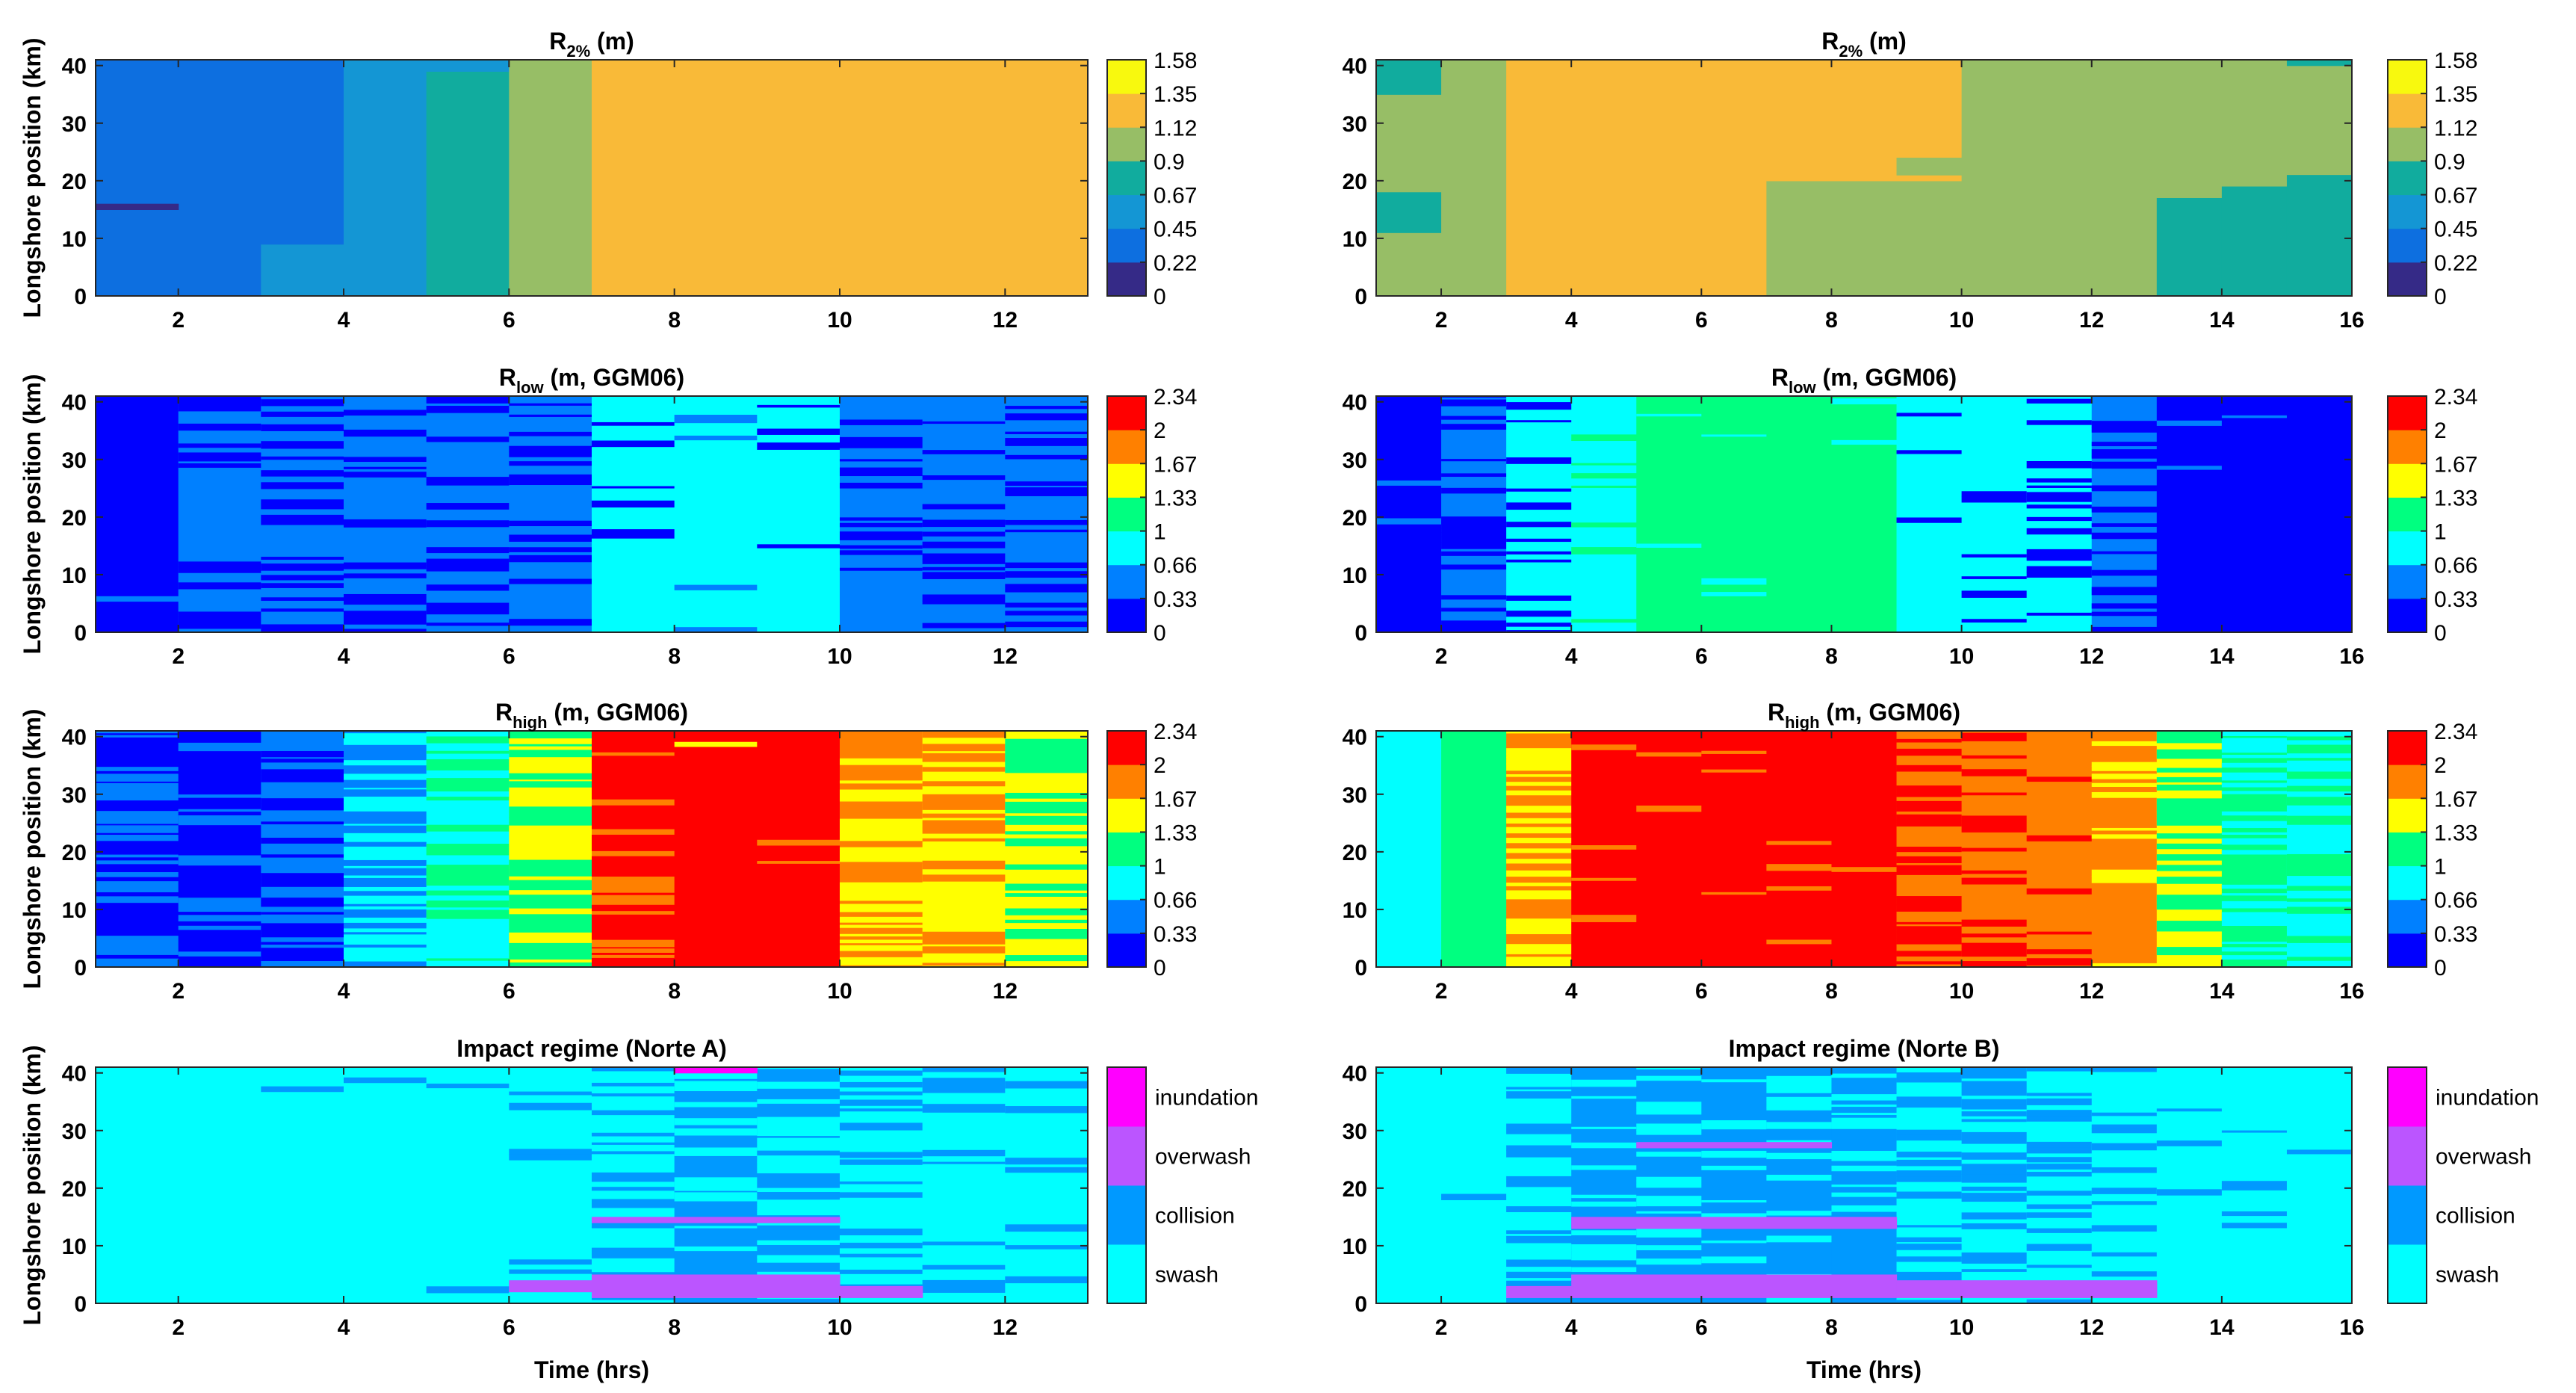 The height and width of the screenshot is (1393, 2576). I want to click on colorbar: 0 0.22 0.45 0.67 0.9 1.12 1.35 1.58, so click(1151, 179).